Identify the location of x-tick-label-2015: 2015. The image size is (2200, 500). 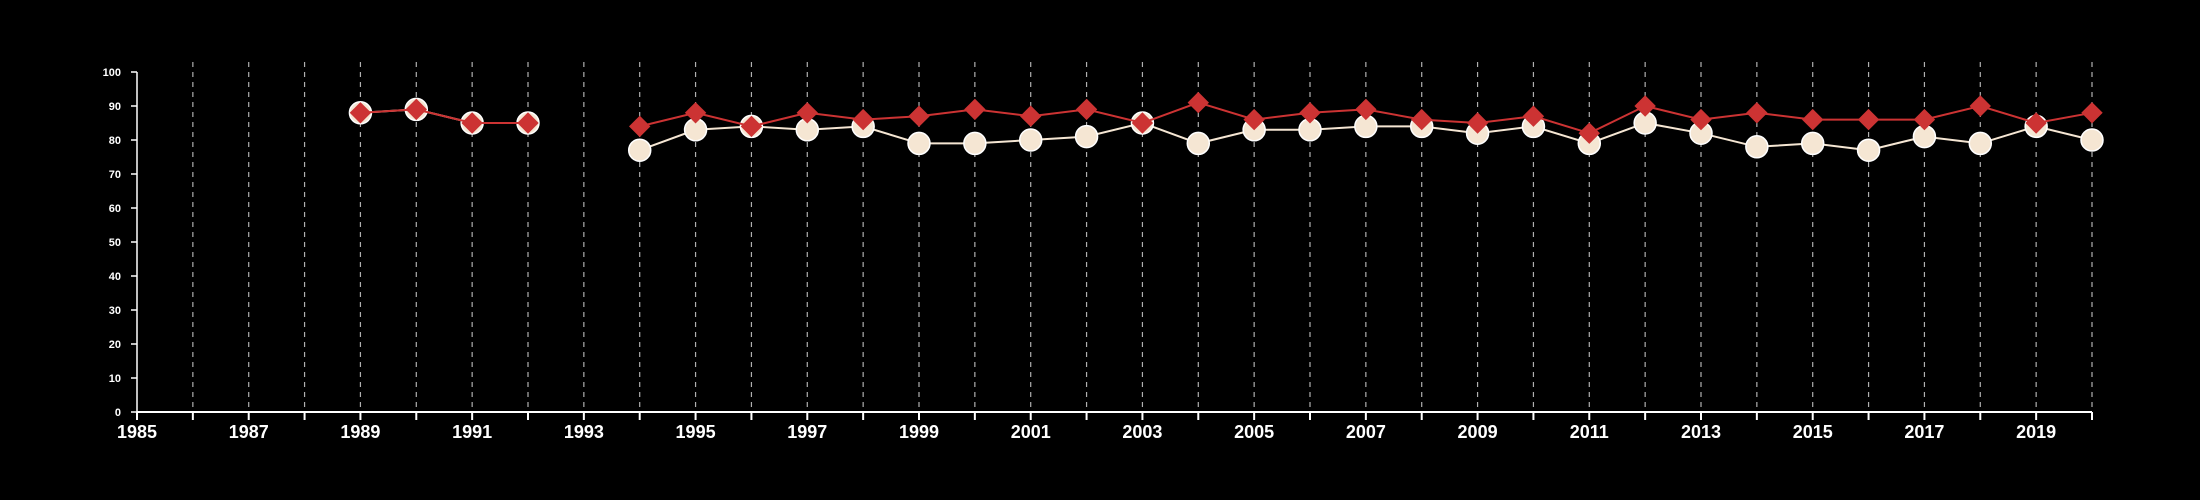
(1813, 432).